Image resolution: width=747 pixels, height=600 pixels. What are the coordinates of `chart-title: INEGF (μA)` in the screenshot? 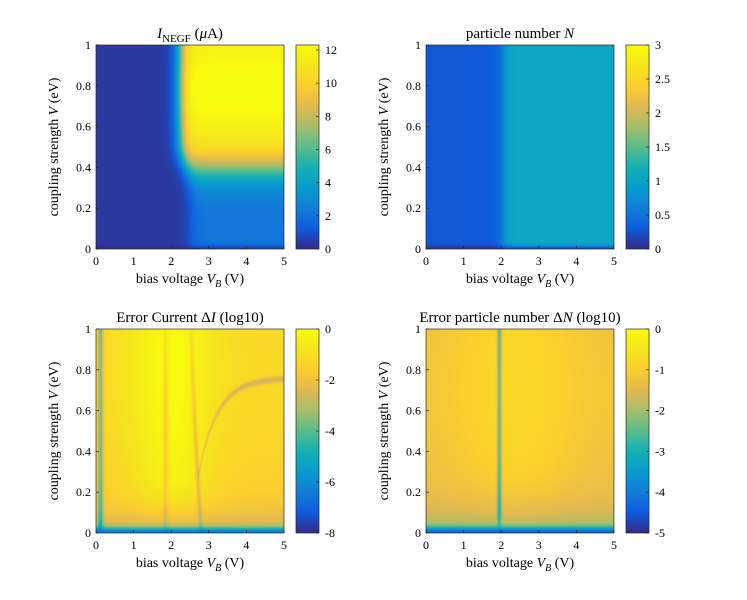 It's located at (189, 35).